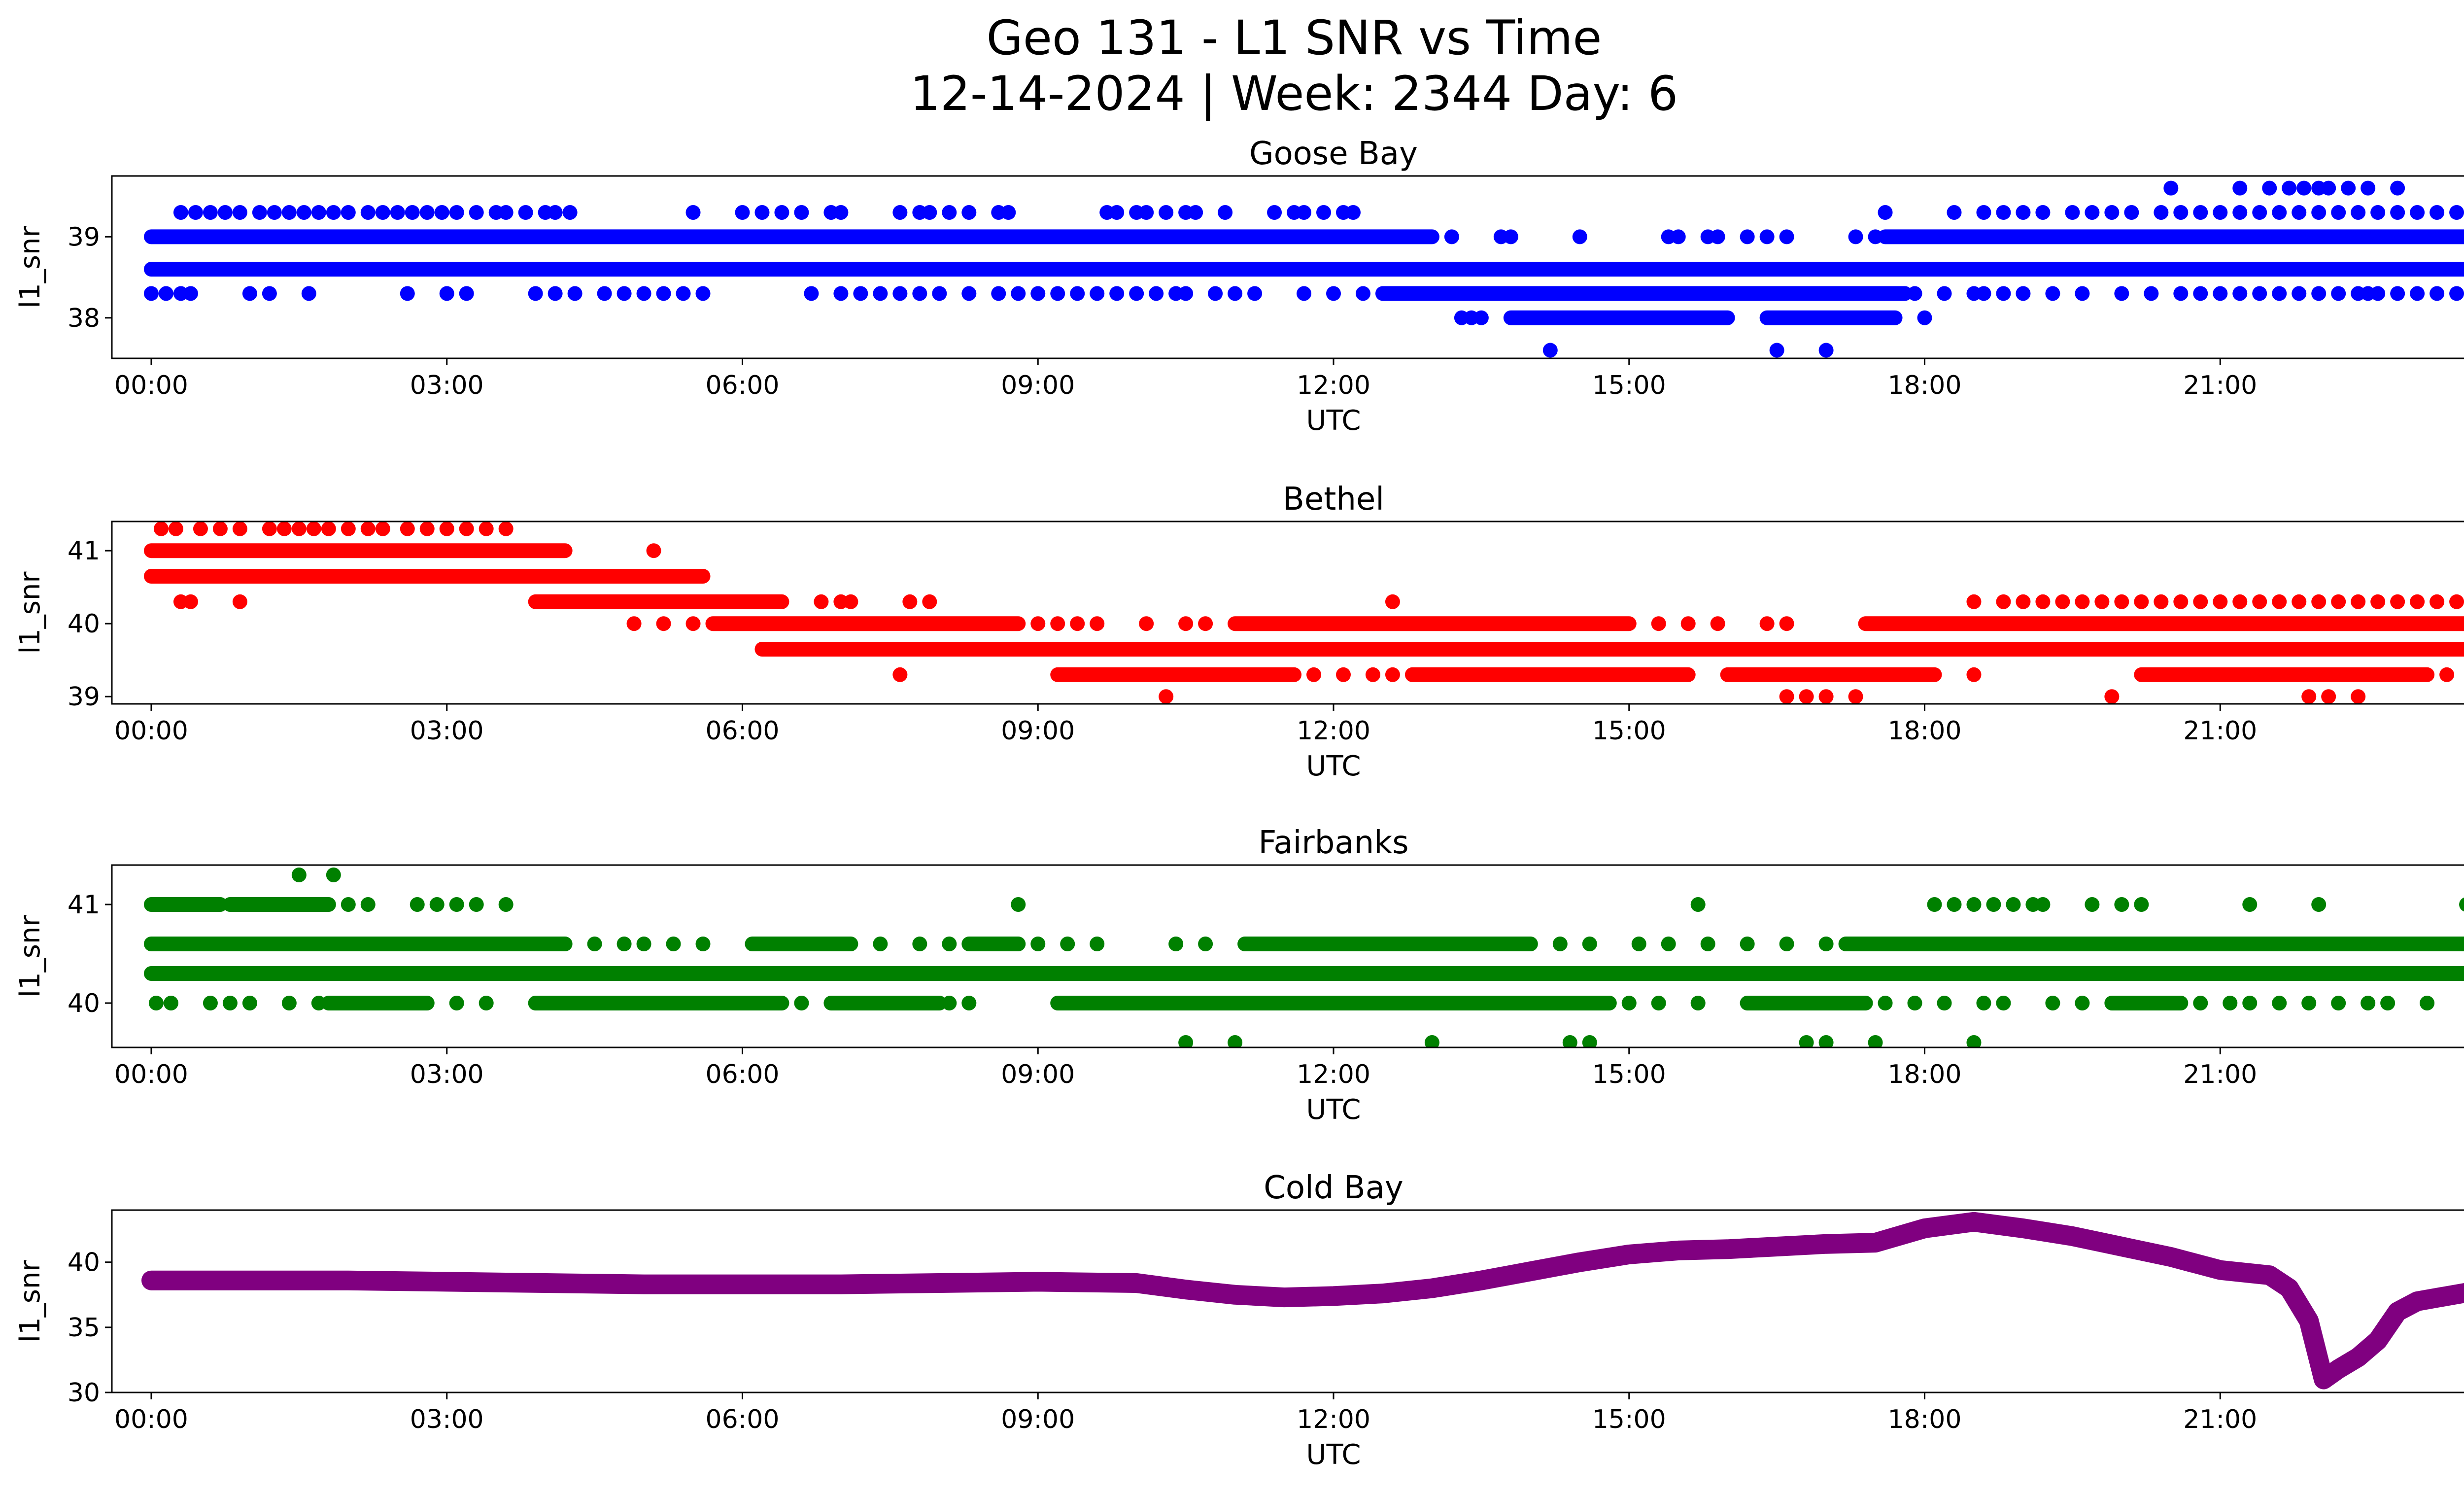  What do you see at coordinates (1333, 1455) in the screenshot?
I see `x-axis-label: UTC` at bounding box center [1333, 1455].